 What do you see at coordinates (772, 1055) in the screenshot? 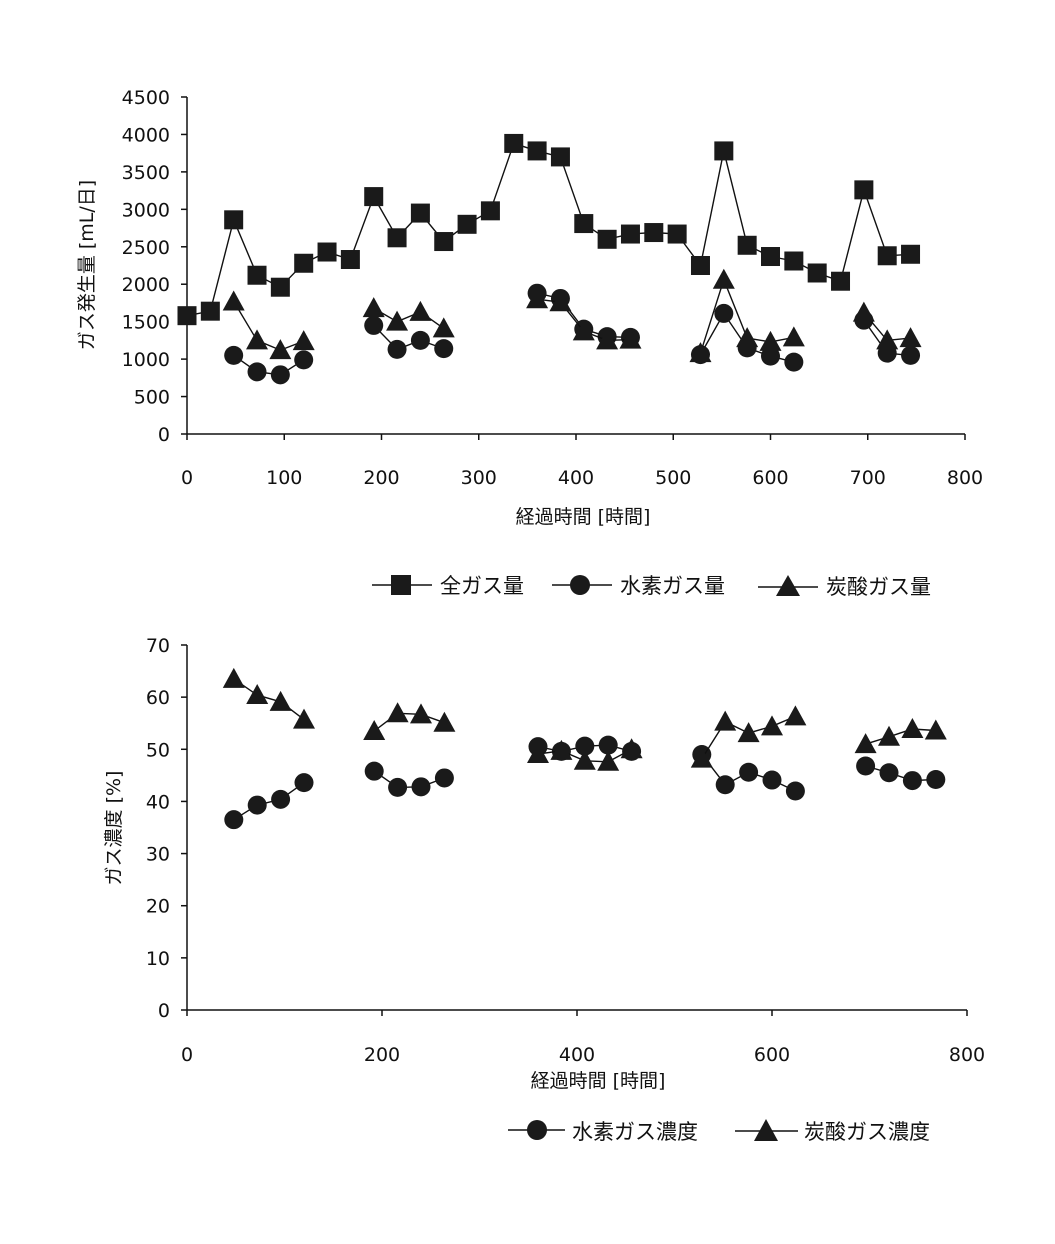
I see `chart2-x-tick-label: 600` at bounding box center [772, 1055].